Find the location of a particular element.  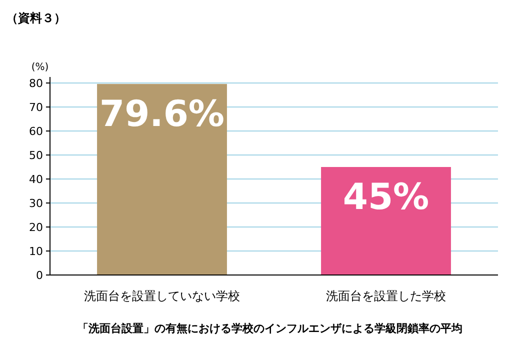

data-label: 79.6% is located at coordinates (162, 114).